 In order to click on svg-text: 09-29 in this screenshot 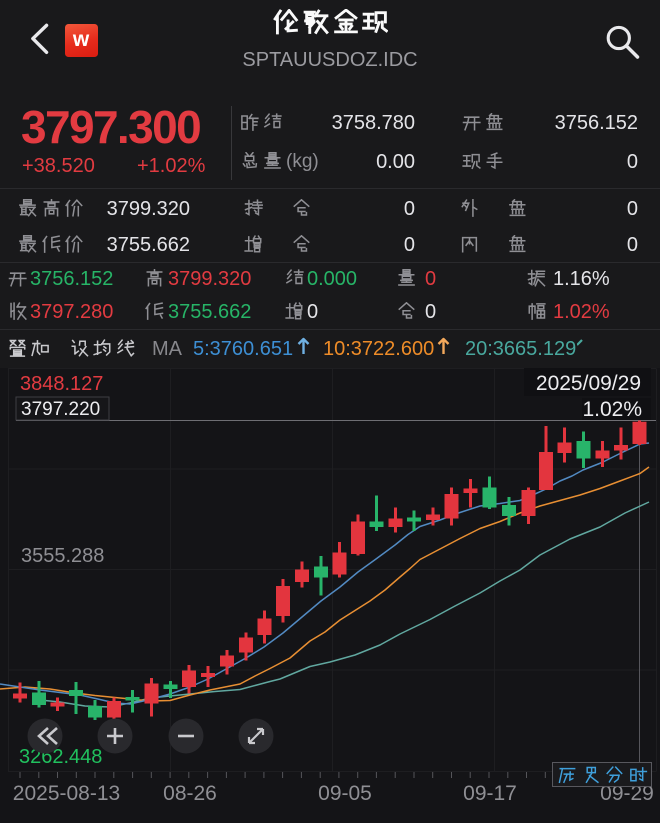, I will do `click(627, 793)`.